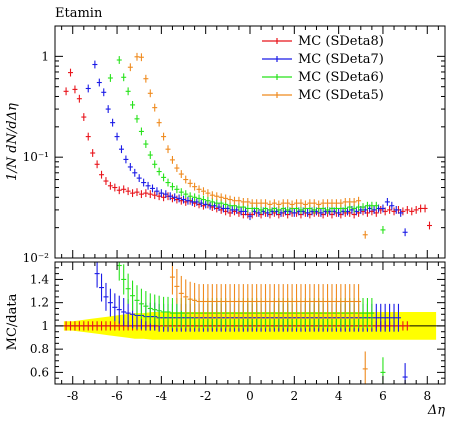 The image size is (461, 422). Describe the element at coordinates (73, 396) in the screenshot. I see `x-tick-label: -8` at that location.